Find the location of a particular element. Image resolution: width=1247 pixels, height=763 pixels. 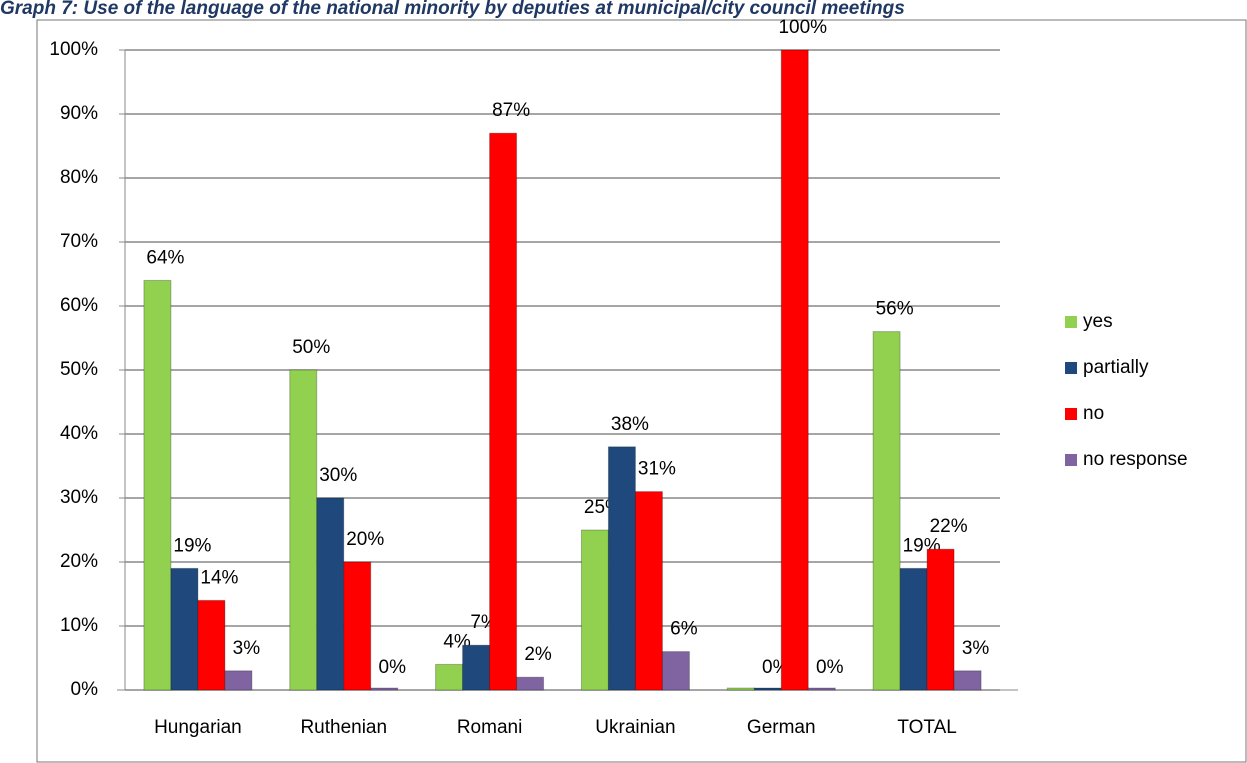

value-label: 38% is located at coordinates (630, 424).